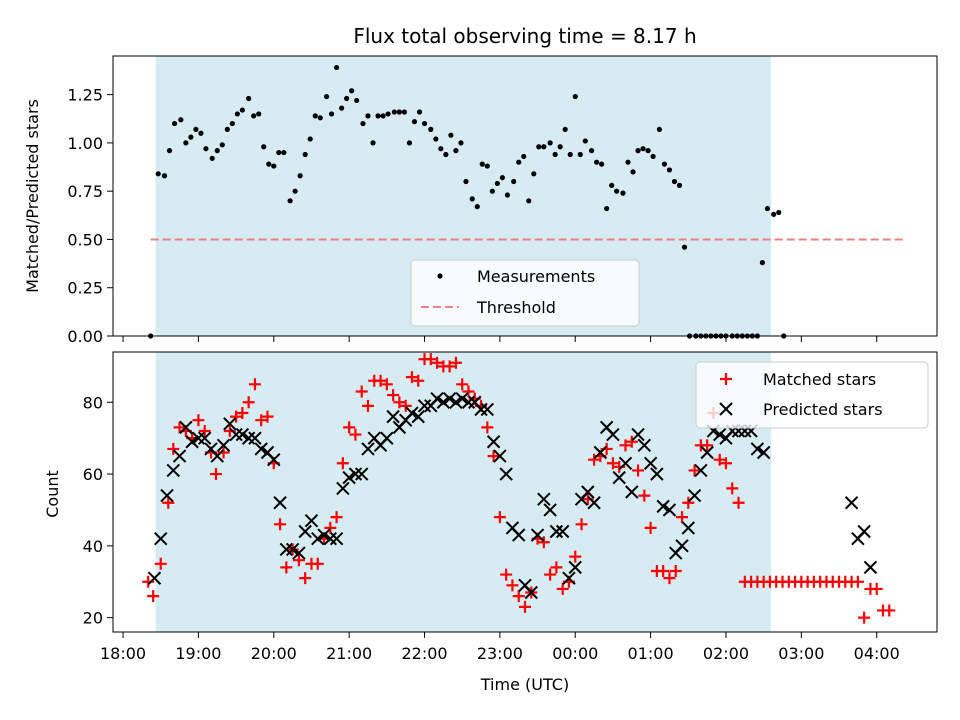 The image size is (960, 720). I want to click on legend-matched-marker, so click(726, 379).